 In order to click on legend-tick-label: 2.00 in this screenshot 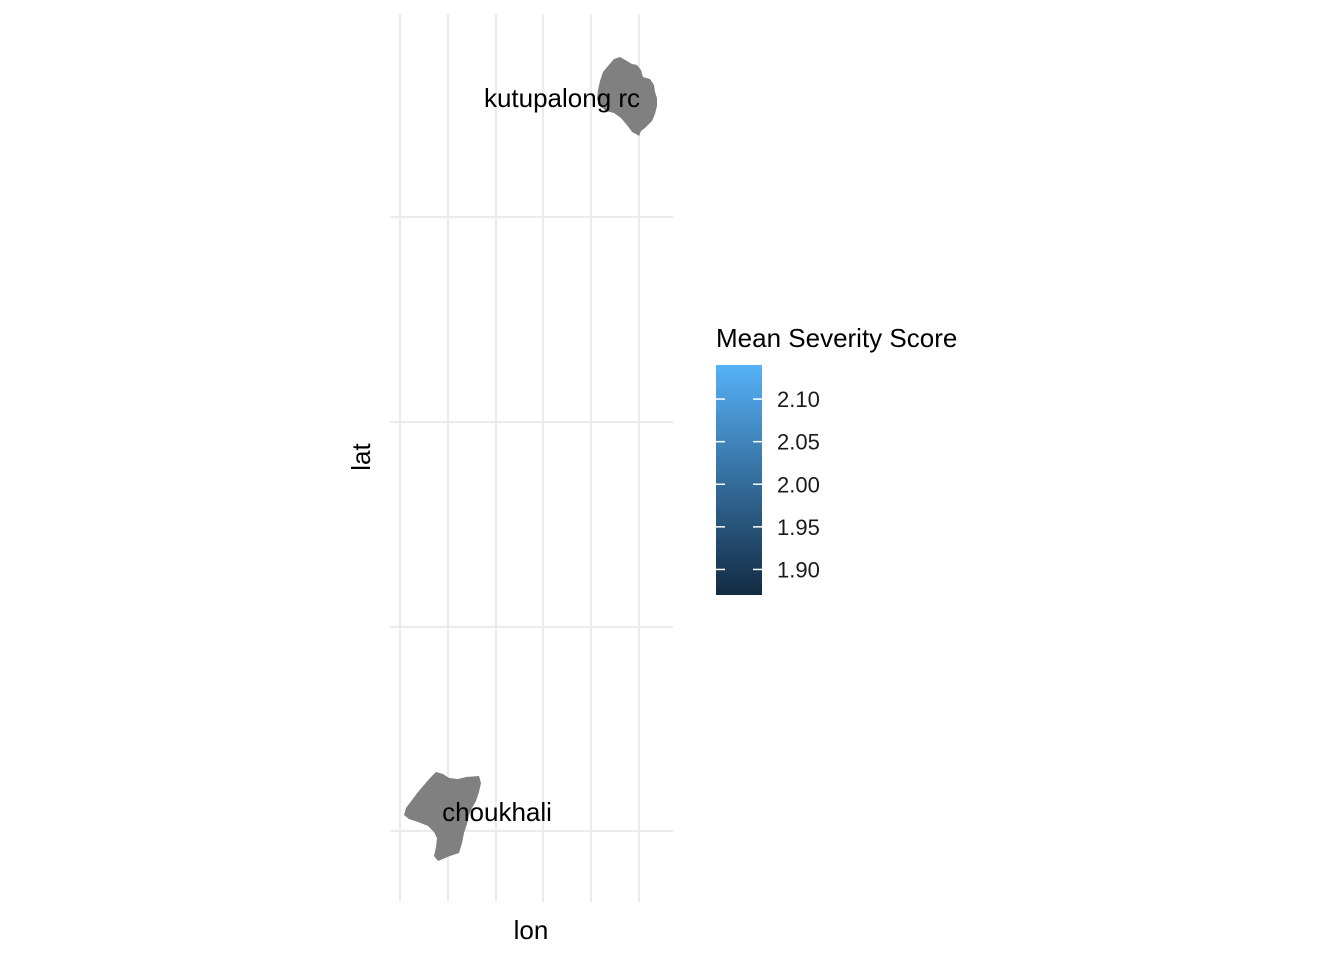, I will do `click(798, 484)`.